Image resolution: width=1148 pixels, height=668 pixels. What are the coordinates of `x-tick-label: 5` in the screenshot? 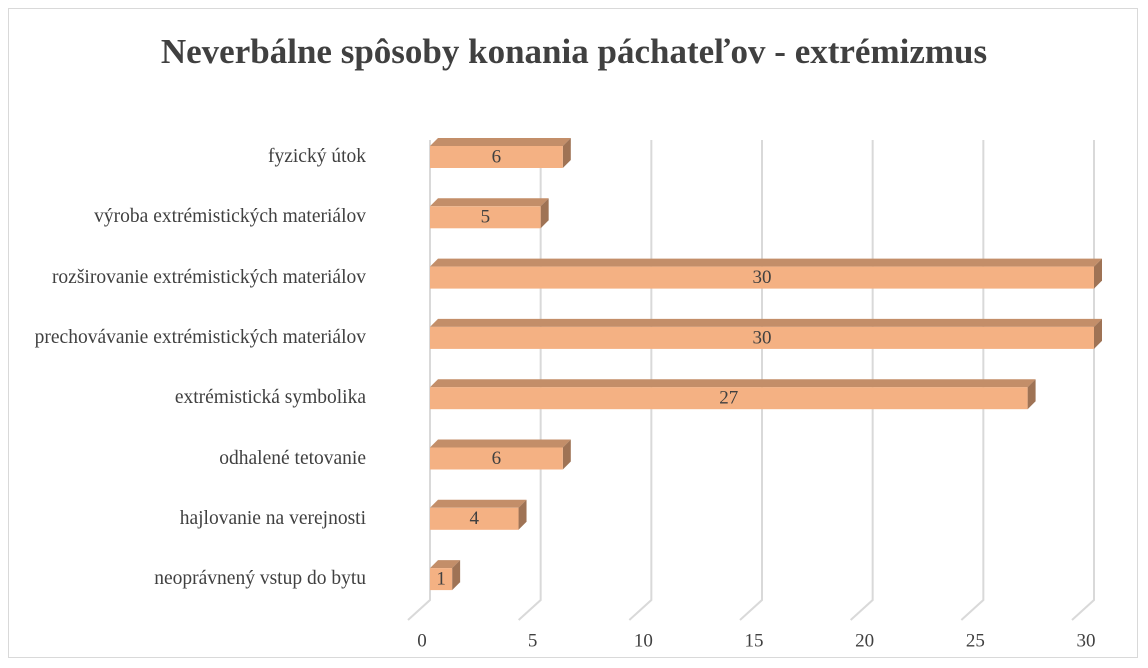 It's located at (533, 640).